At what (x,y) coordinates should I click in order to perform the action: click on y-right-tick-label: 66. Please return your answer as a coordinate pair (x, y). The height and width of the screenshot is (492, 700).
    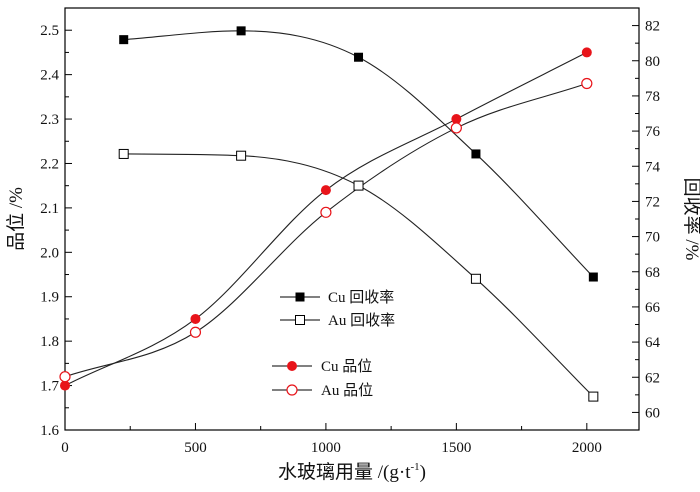
    Looking at the image, I should click on (653, 308).